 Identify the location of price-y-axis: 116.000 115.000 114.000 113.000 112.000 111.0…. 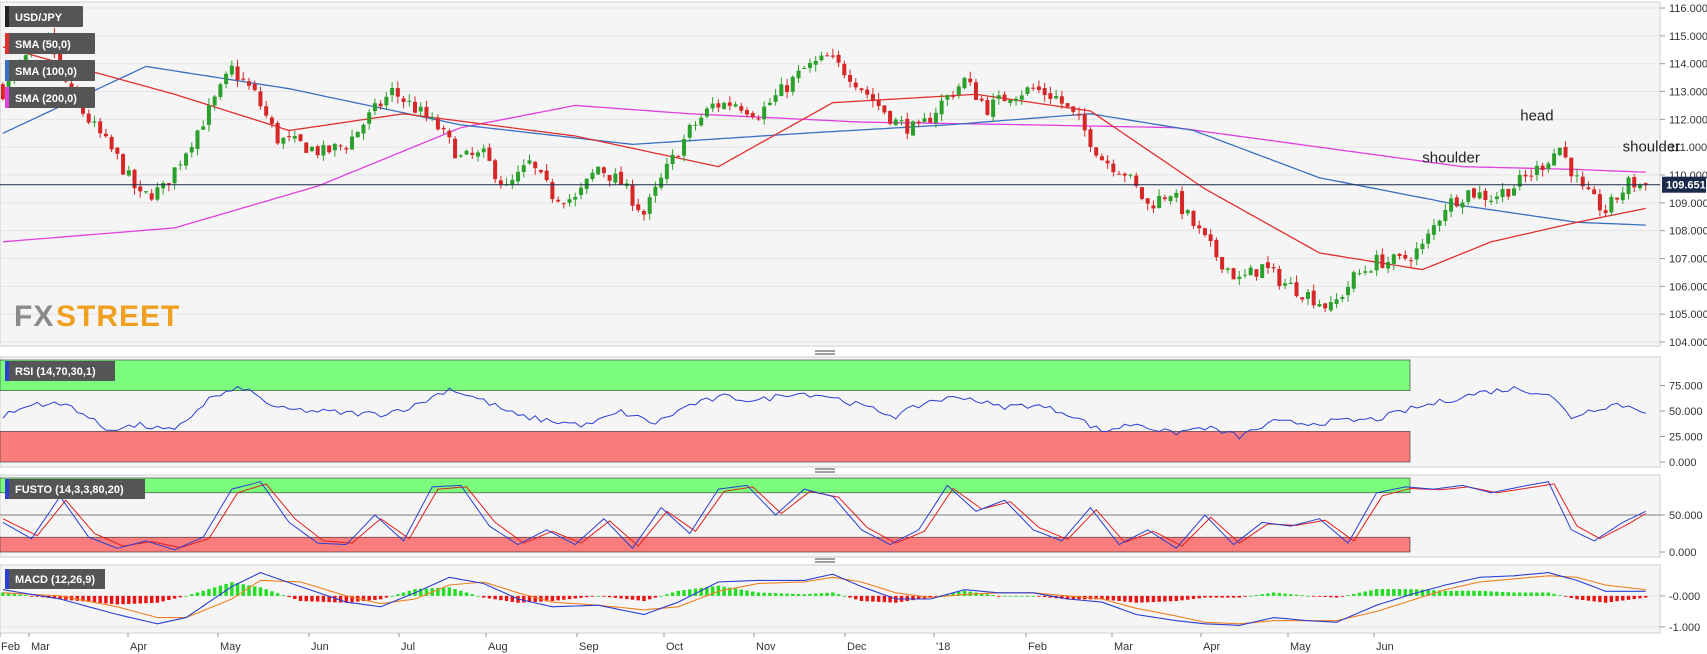
(1683, 176).